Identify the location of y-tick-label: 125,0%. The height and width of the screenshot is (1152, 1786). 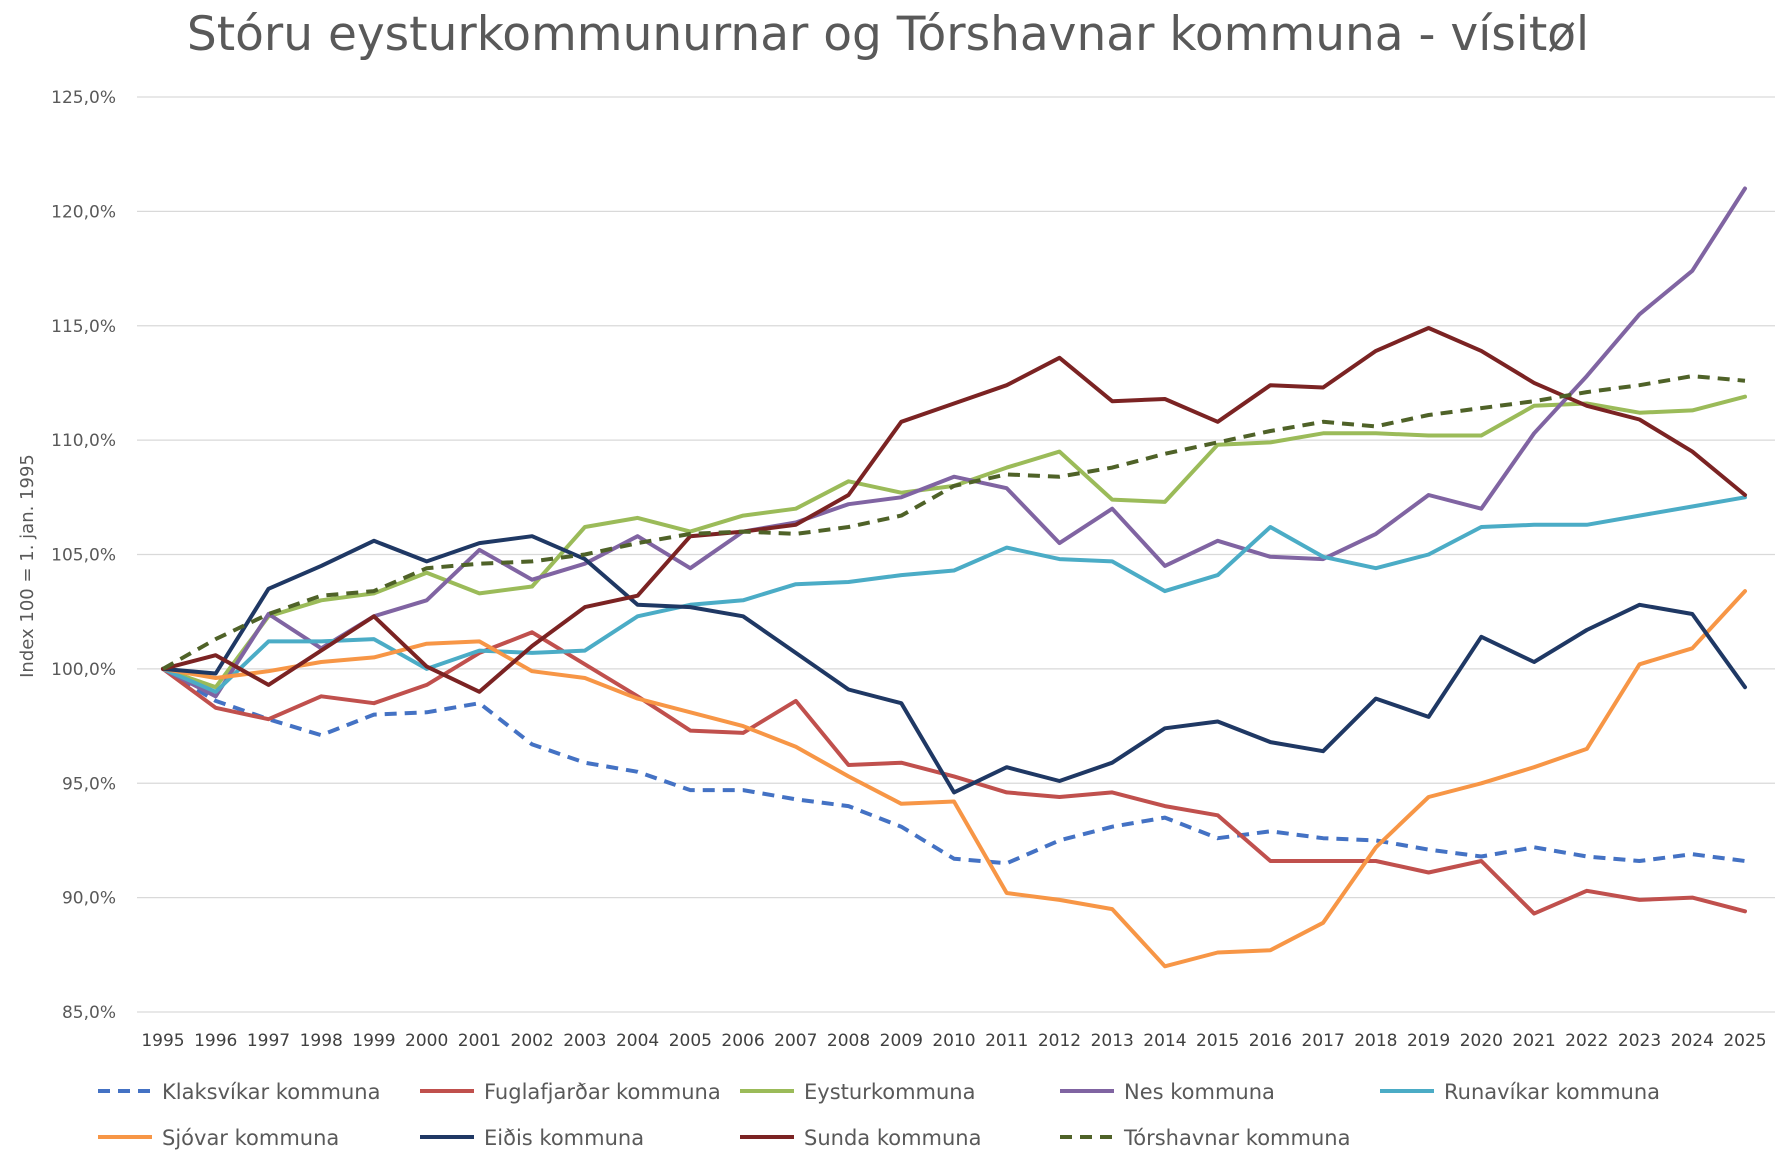
(83, 98).